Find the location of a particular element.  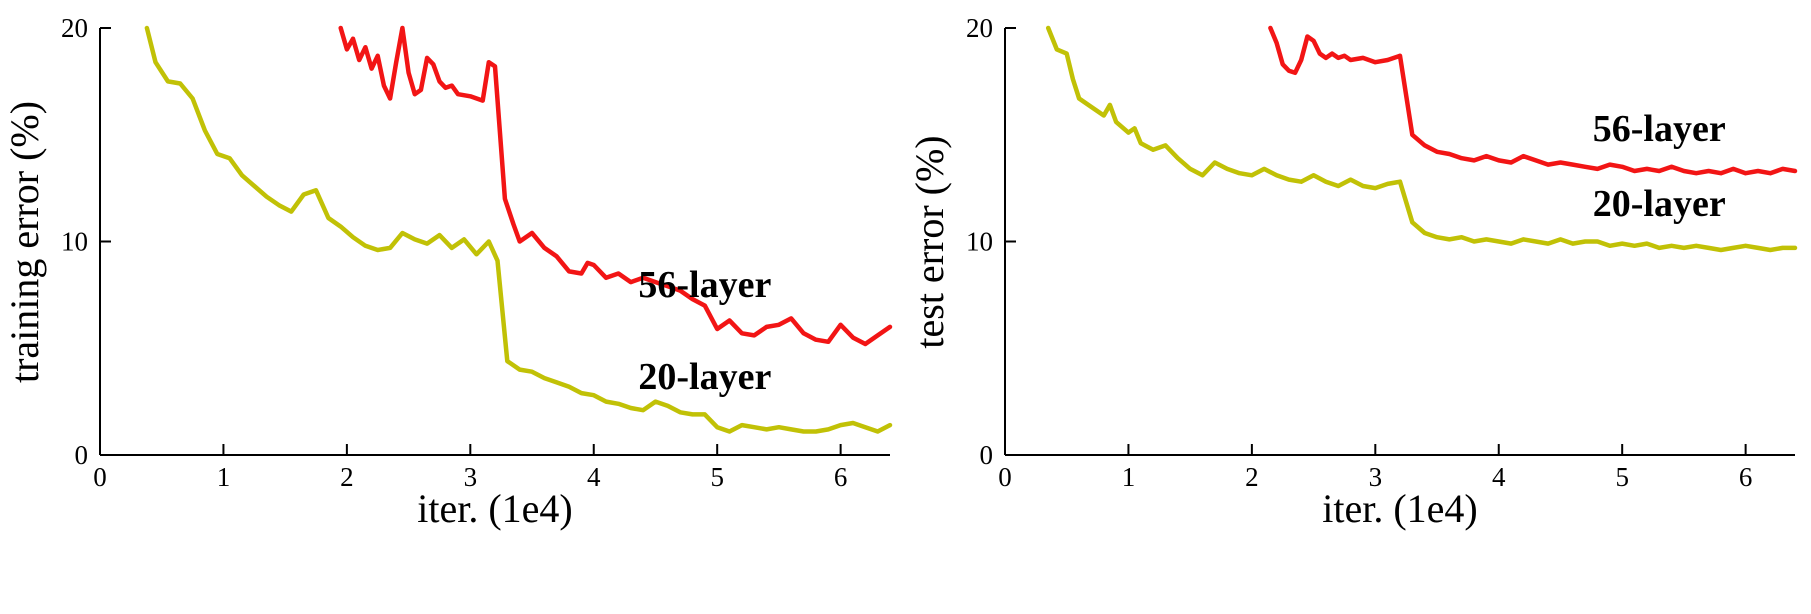

series-line-56-layer is located at coordinates (1533, 100).